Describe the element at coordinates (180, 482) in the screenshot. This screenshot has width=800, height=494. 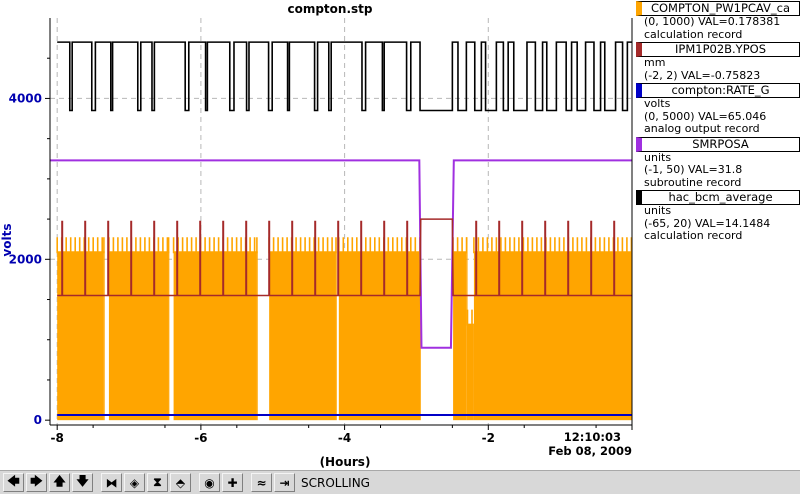
I see `zoom-out-vertical-icon: ⬘` at that location.